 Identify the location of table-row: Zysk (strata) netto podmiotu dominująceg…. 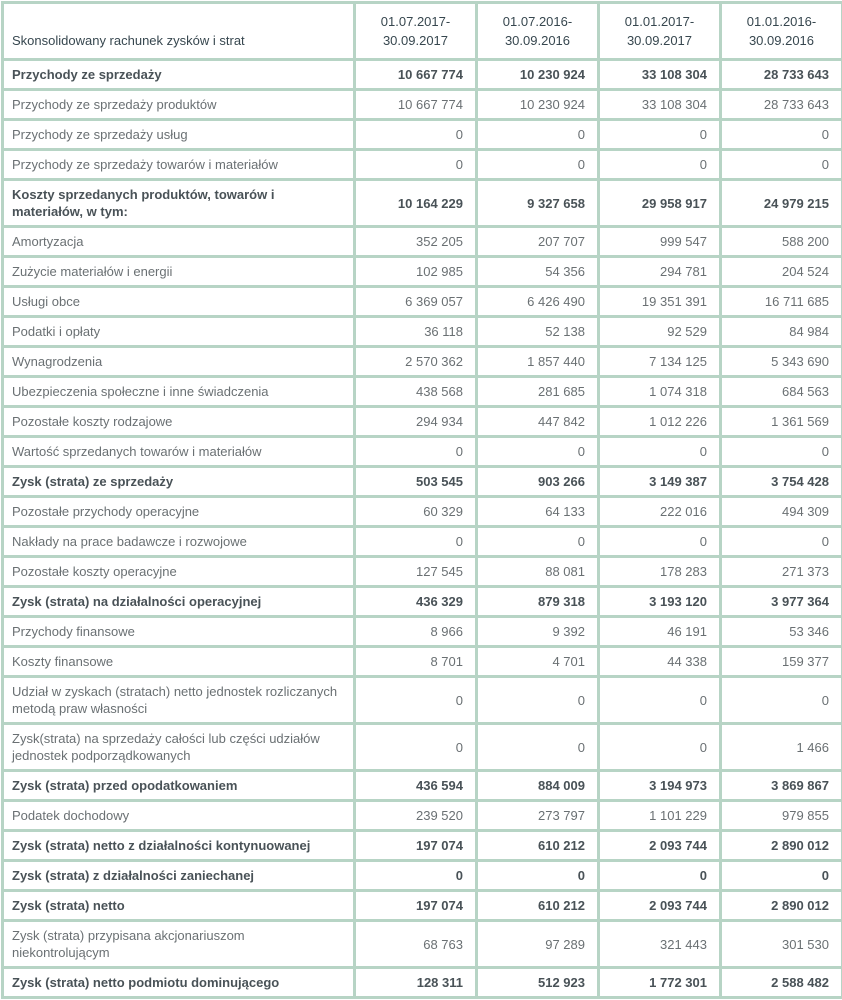
(422, 983).